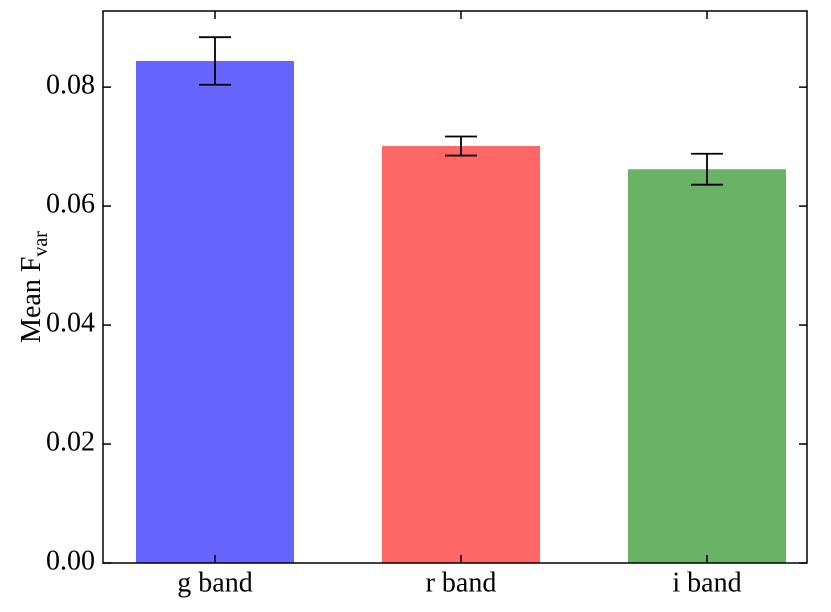  Describe the element at coordinates (70, 204) in the screenshot. I see `y-tick-label: 0.06` at that location.